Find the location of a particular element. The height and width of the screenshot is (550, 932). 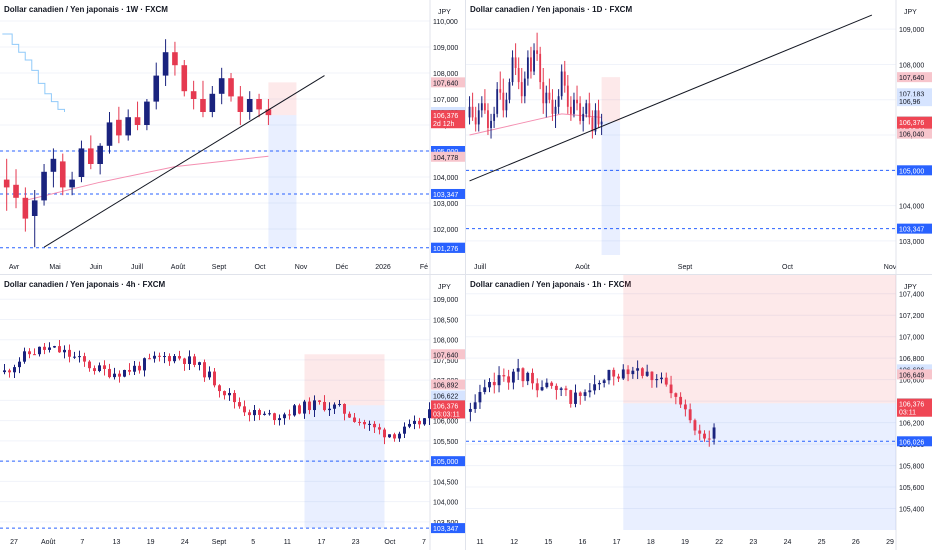

price-tag-label: 106,649 is located at coordinates (911, 375).